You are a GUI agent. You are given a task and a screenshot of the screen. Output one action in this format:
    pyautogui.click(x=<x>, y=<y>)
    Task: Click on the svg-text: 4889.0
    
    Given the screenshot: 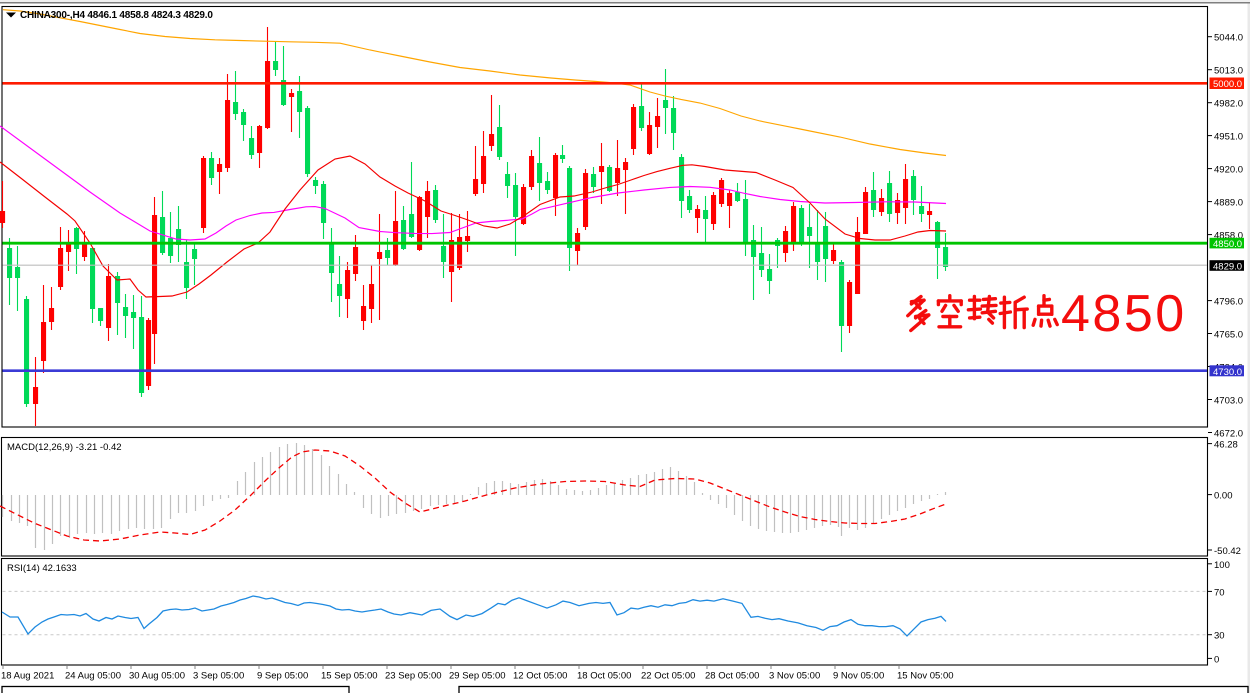 What is the action you would take?
    pyautogui.click(x=1228, y=203)
    